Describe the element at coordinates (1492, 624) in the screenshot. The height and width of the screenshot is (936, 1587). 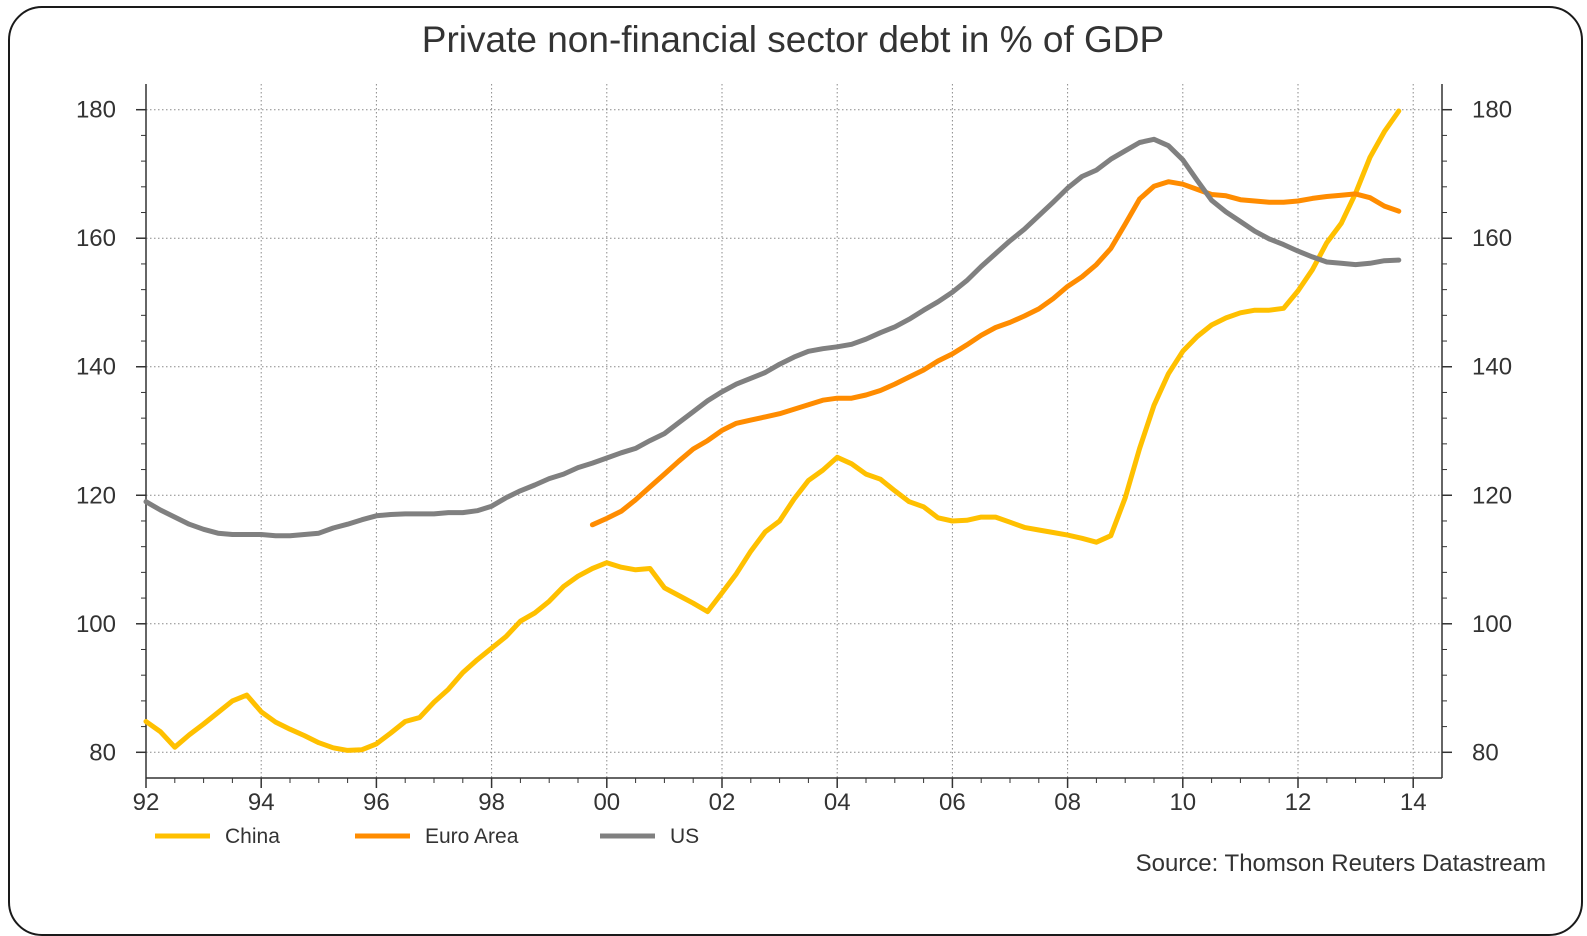
I see `y-tick-label-right: 100` at that location.